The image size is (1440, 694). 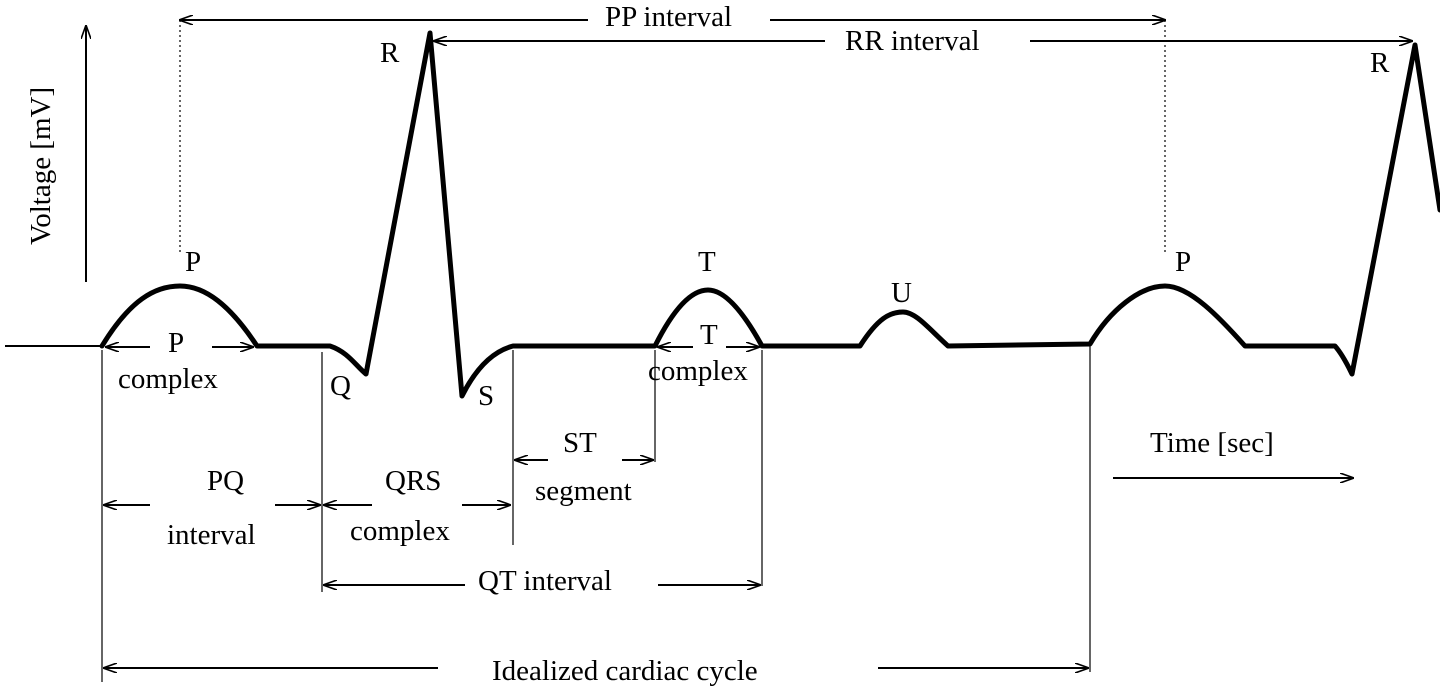 I want to click on pq-interval-label-2: interval, so click(x=211, y=535).